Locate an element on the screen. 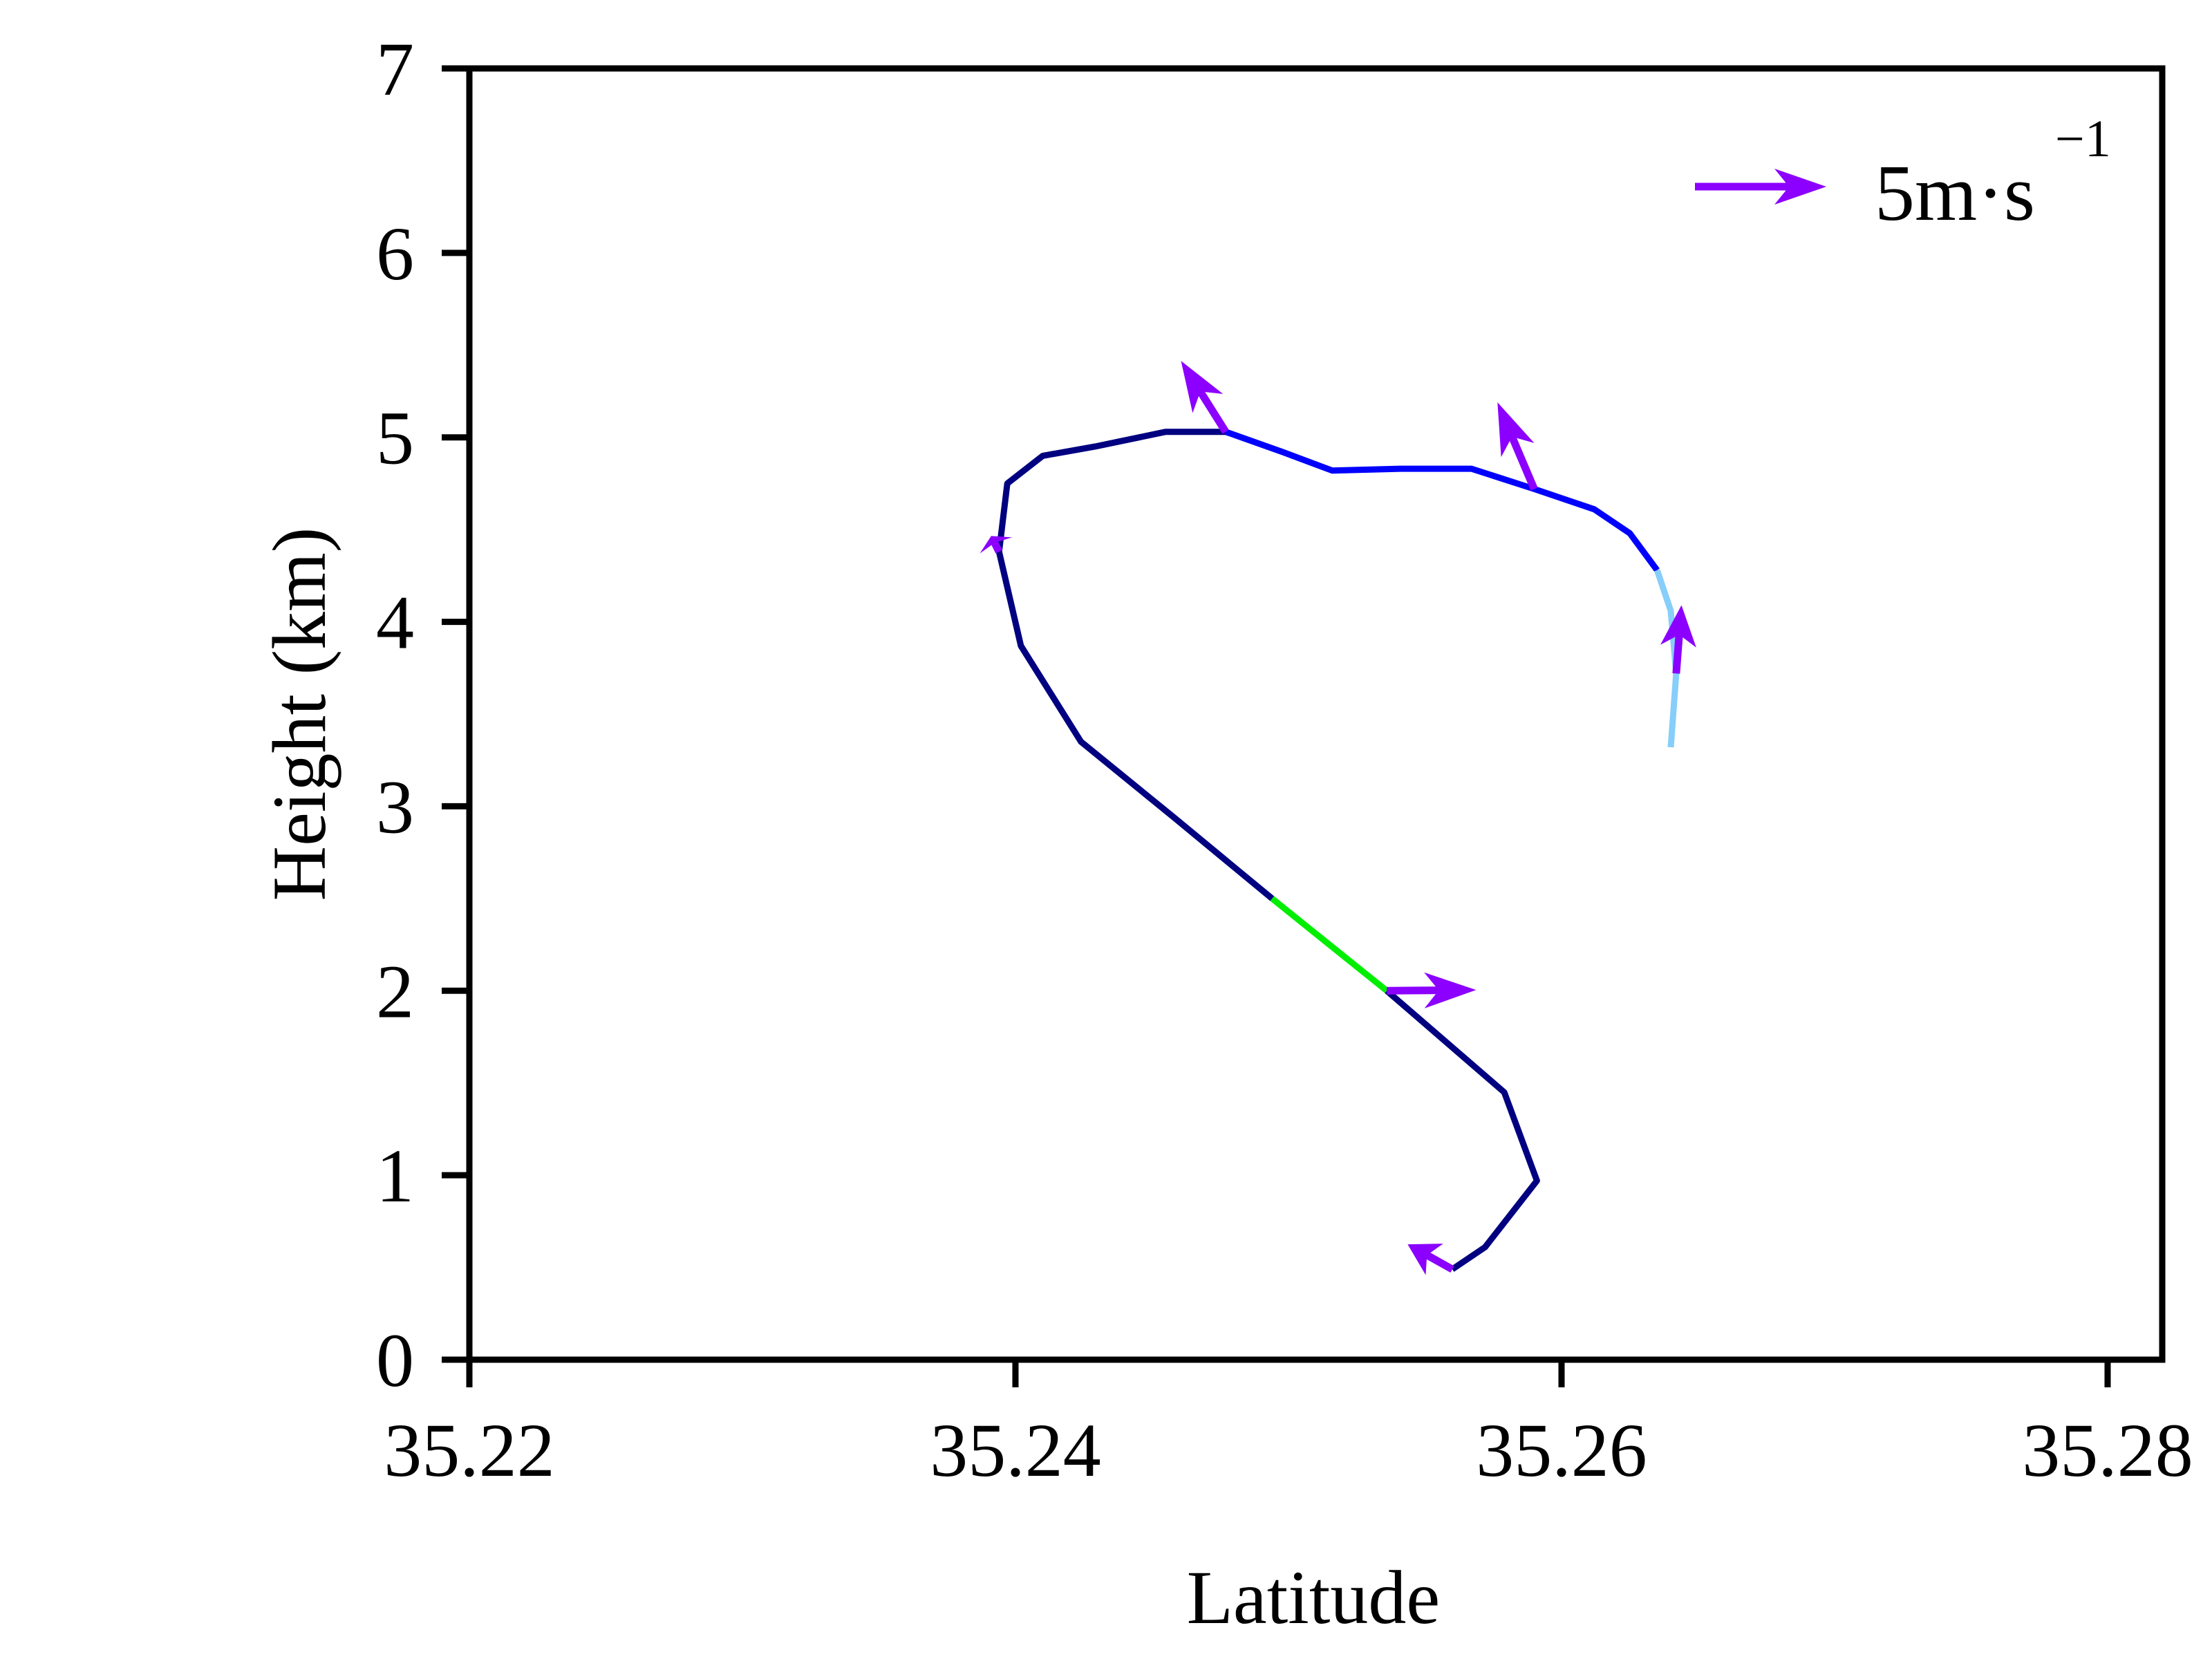  legend-arrow is located at coordinates (1760, 187).